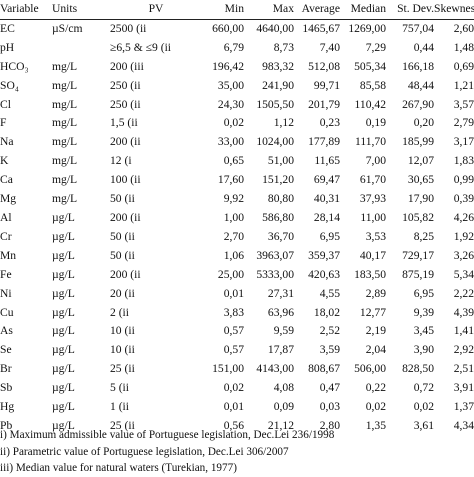 The width and height of the screenshot is (474, 477). What do you see at coordinates (418, 217) in the screenshot?
I see `cell-st-dev: 105,82` at bounding box center [418, 217].